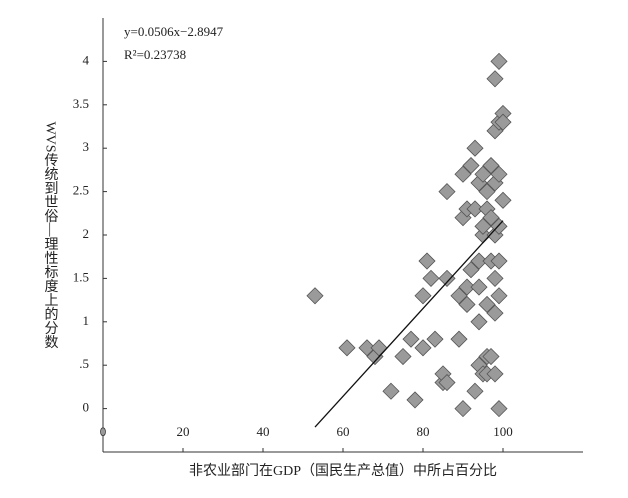 The width and height of the screenshot is (628, 498). I want to click on y-axis-label: WVS传统到世俗—理性标度上的分数, so click(51, 234).